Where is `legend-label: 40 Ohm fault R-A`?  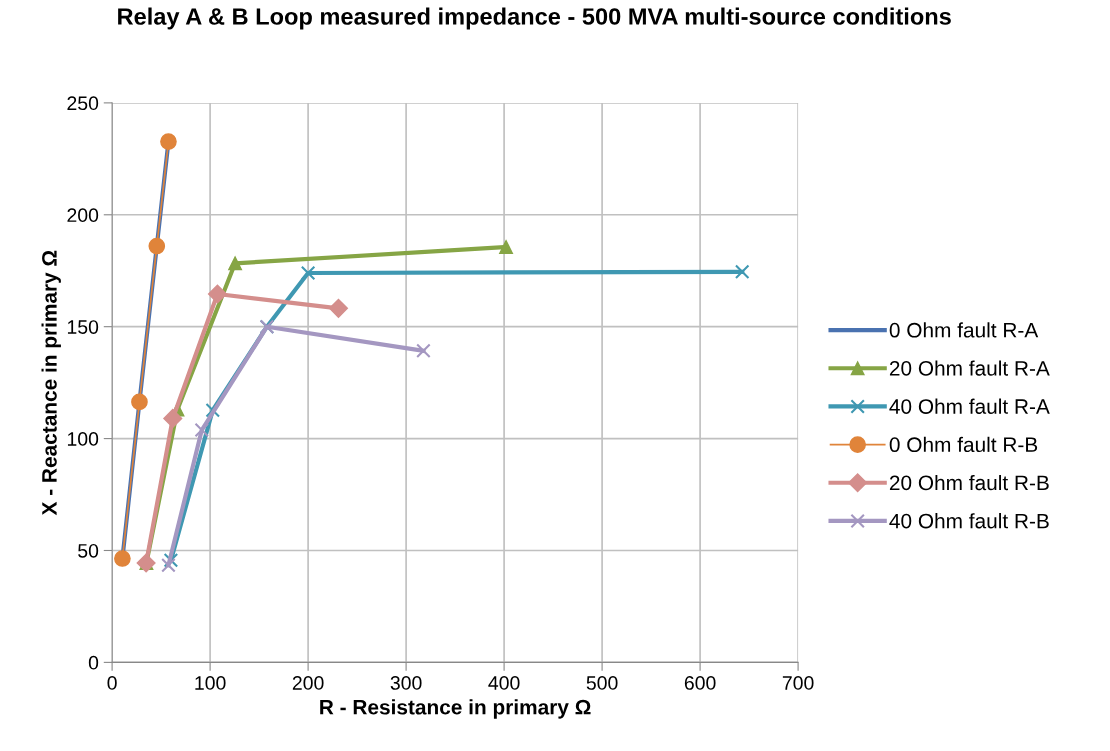
legend-label: 40 Ohm fault R-A is located at coordinates (969, 406).